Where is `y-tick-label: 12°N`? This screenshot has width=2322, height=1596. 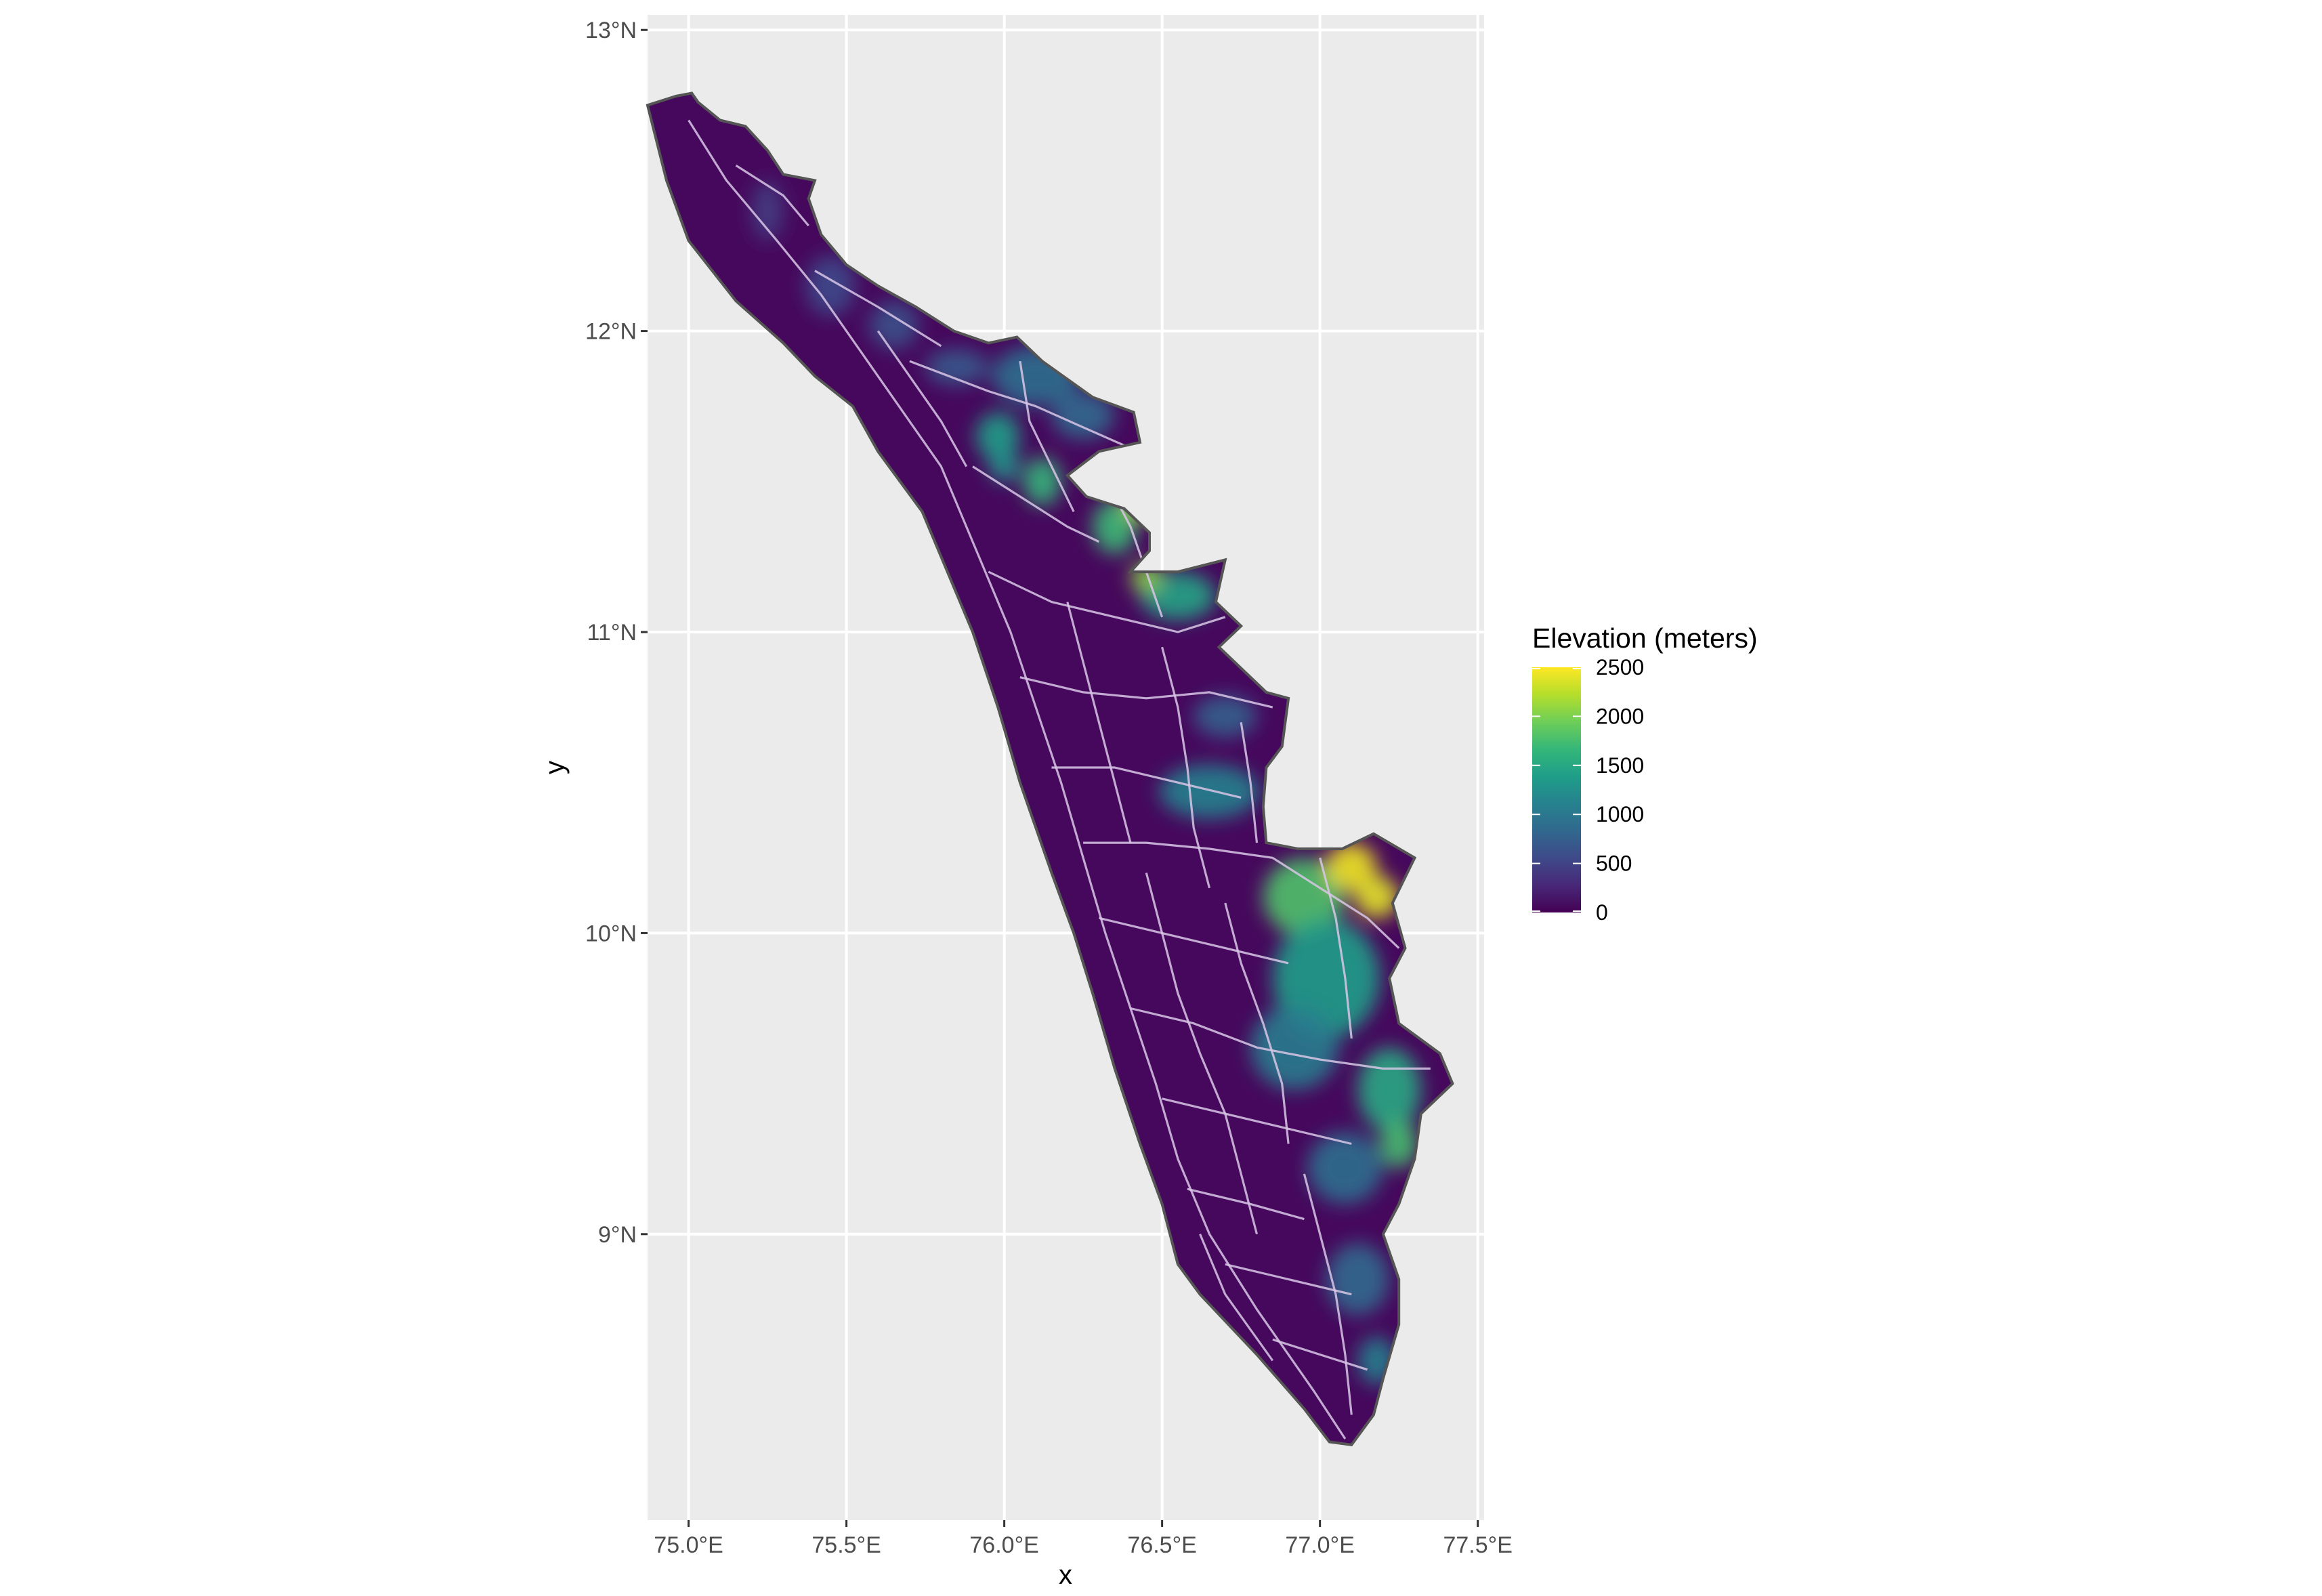 y-tick-label: 12°N is located at coordinates (611, 332).